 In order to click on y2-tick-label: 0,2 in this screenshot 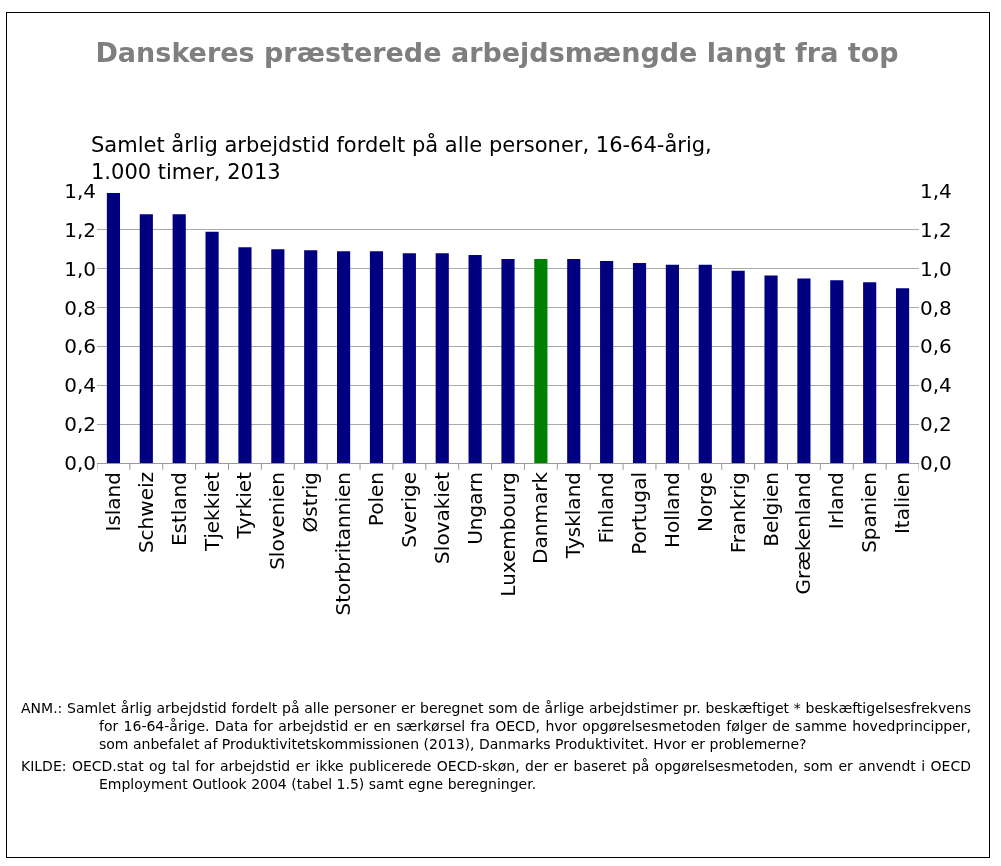, I will do `click(936, 424)`.